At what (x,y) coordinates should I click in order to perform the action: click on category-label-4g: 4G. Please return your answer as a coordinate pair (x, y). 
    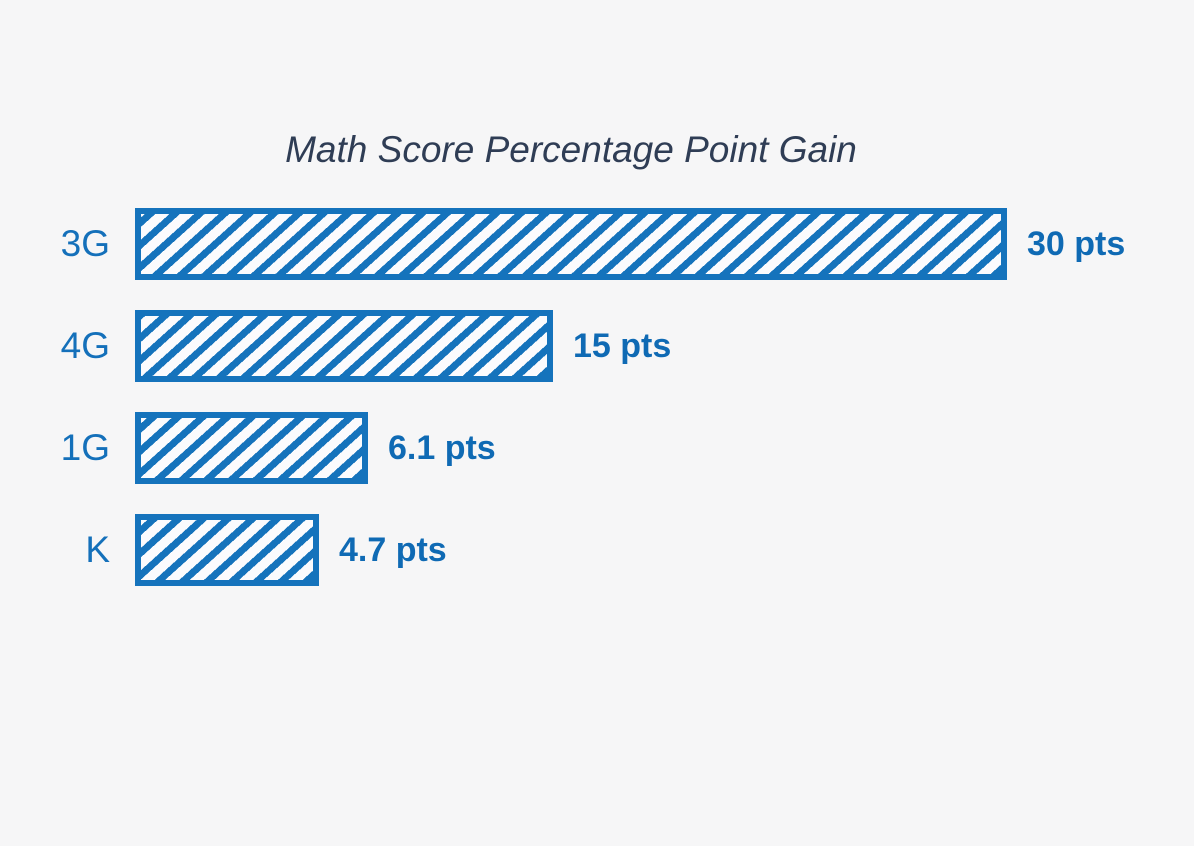
    Looking at the image, I should click on (85, 345).